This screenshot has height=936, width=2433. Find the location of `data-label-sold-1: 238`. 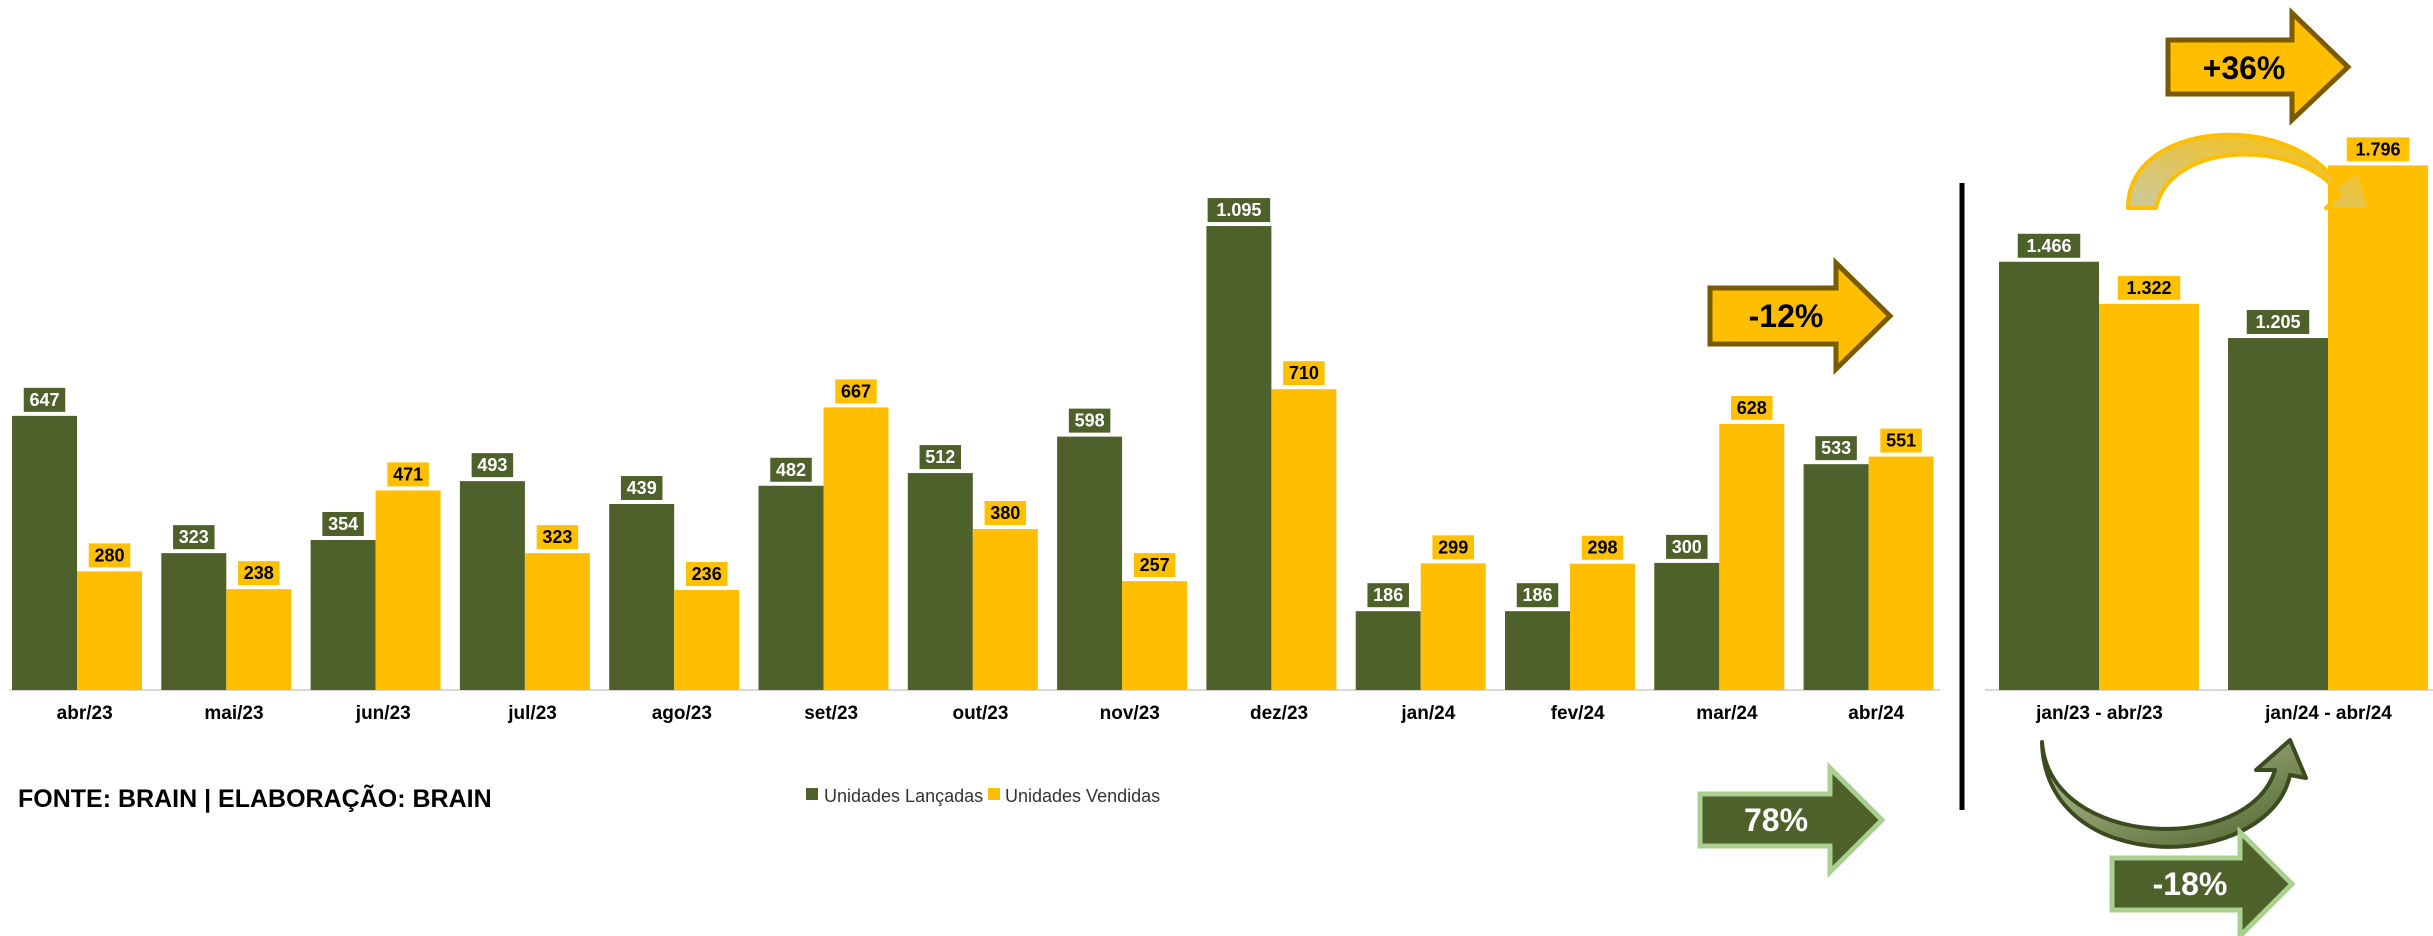

data-label-sold-1: 238 is located at coordinates (259, 573).